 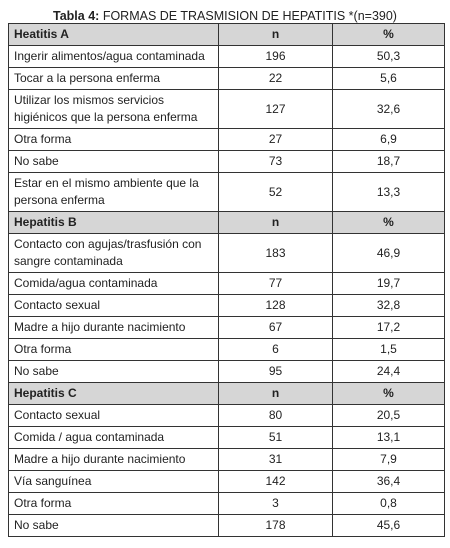 I want to click on label-cell: Vía sanguínea, so click(x=113, y=481).